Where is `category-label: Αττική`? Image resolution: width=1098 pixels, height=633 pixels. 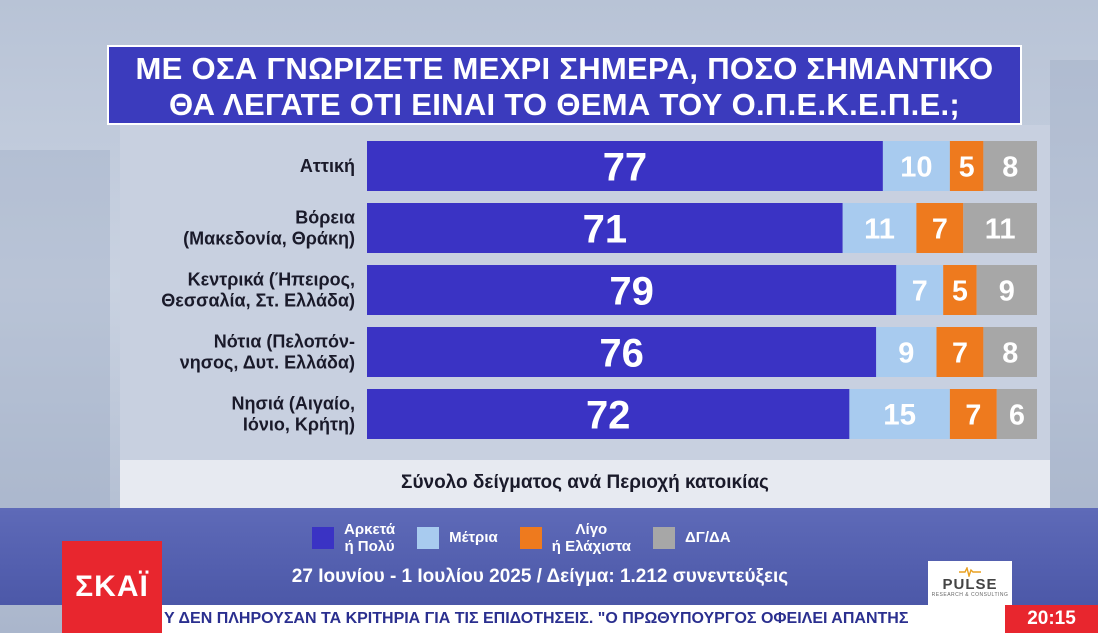 category-label: Αττική is located at coordinates (327, 166).